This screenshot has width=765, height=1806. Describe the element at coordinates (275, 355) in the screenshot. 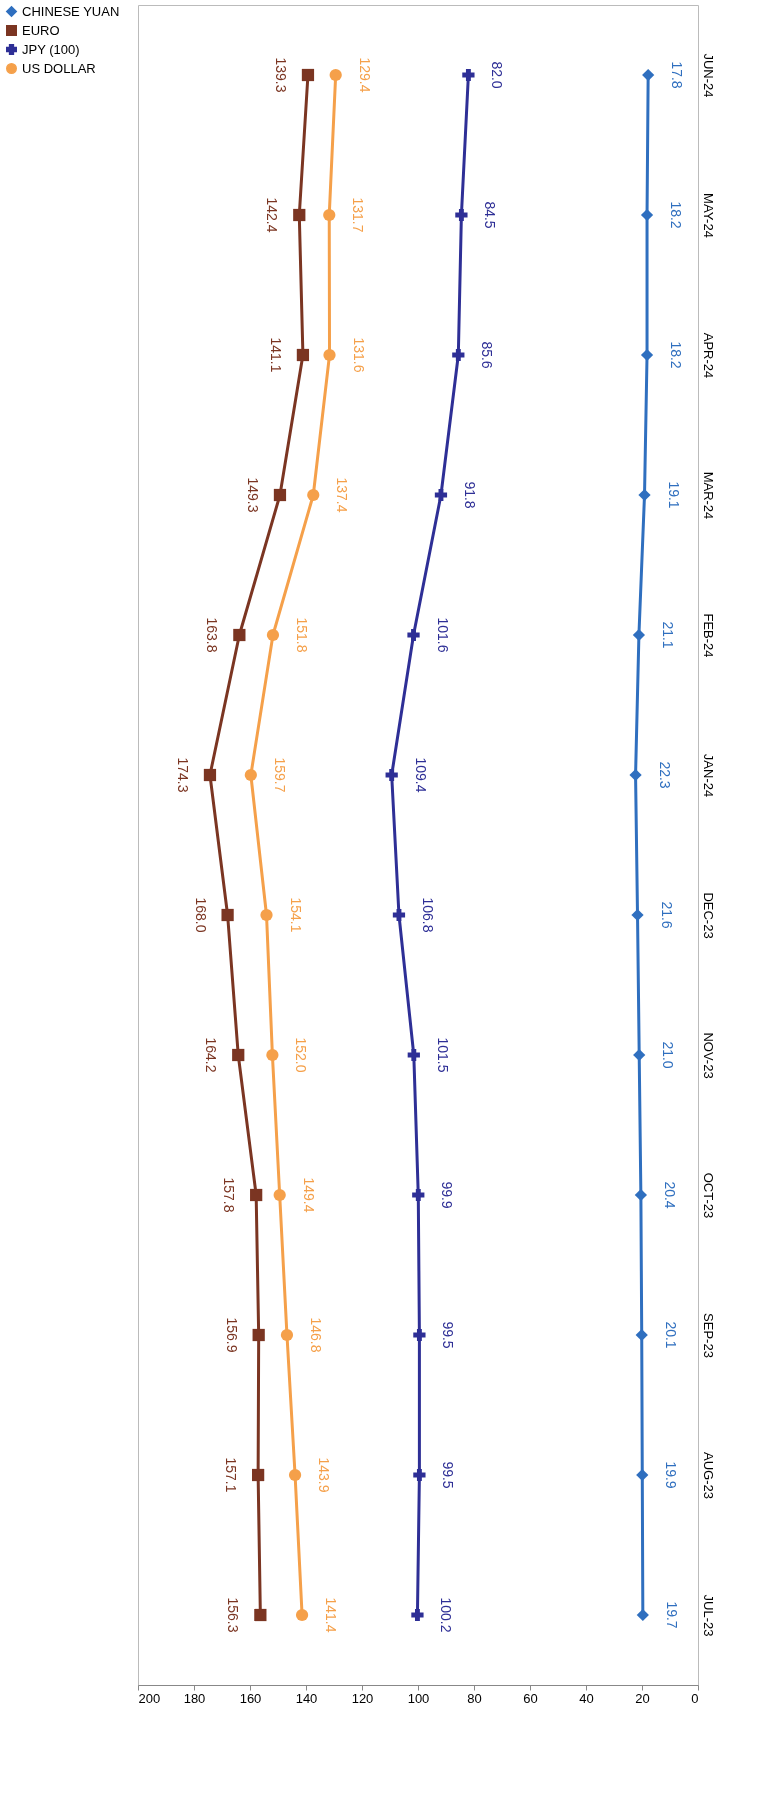

I see `data-label: 141.1` at that location.